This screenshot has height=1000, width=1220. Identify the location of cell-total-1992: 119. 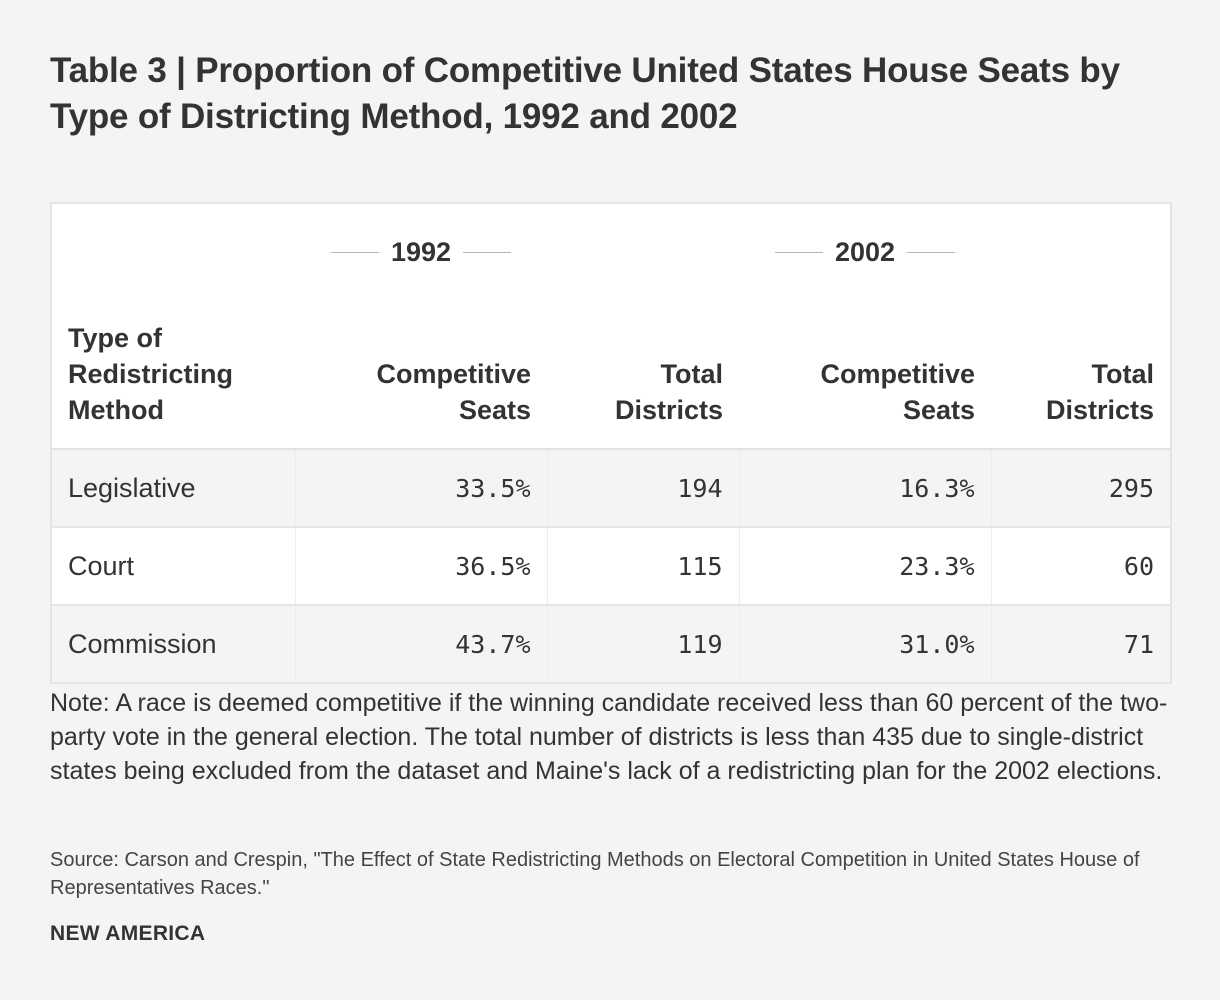
(643, 644).